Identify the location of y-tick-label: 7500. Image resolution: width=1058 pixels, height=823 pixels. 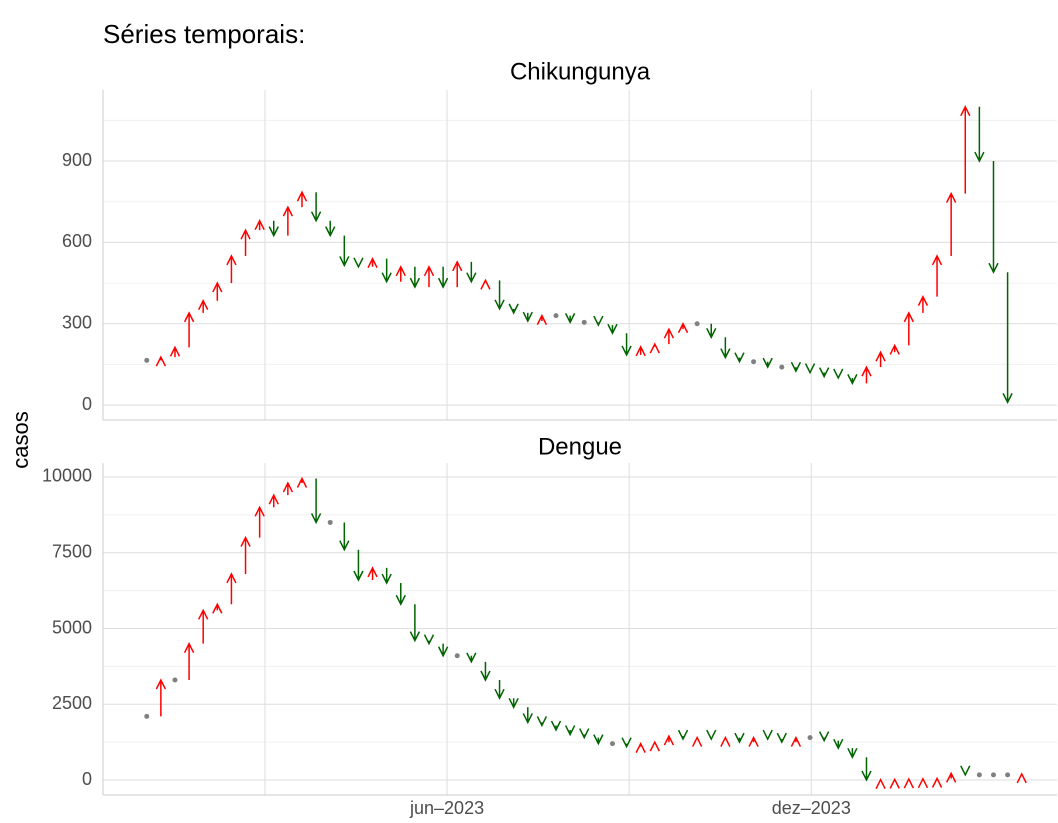
(72, 551).